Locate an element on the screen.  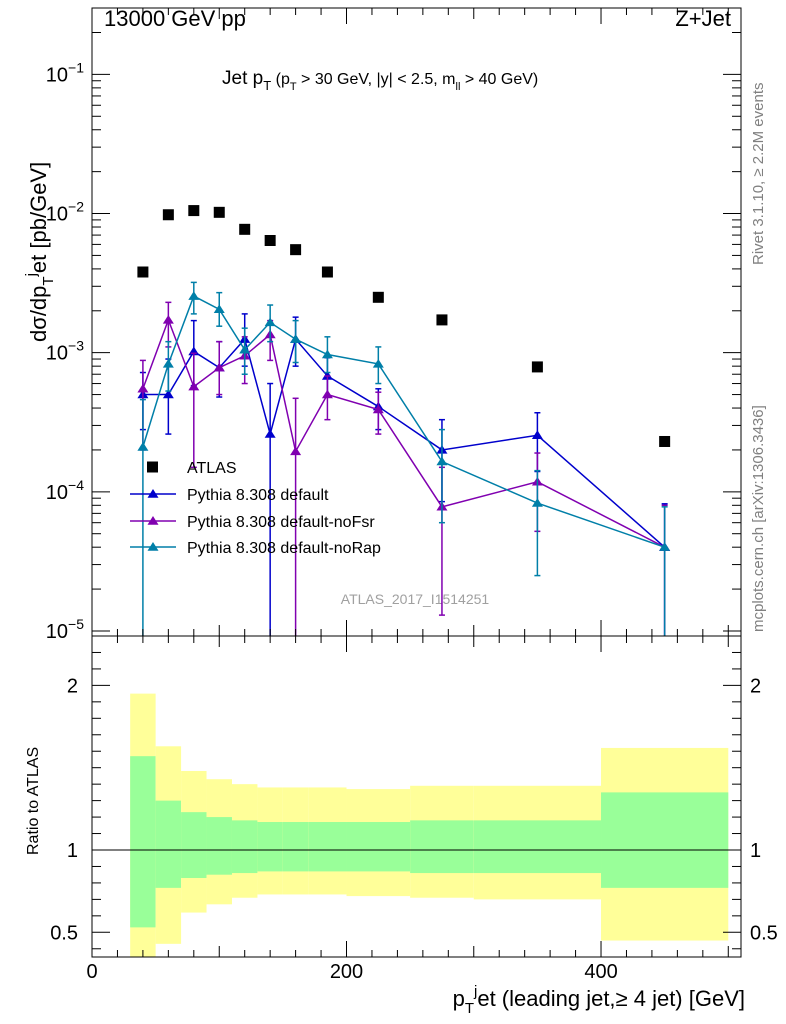
ratio-tick-label-left: 1 is located at coordinates (72, 851).